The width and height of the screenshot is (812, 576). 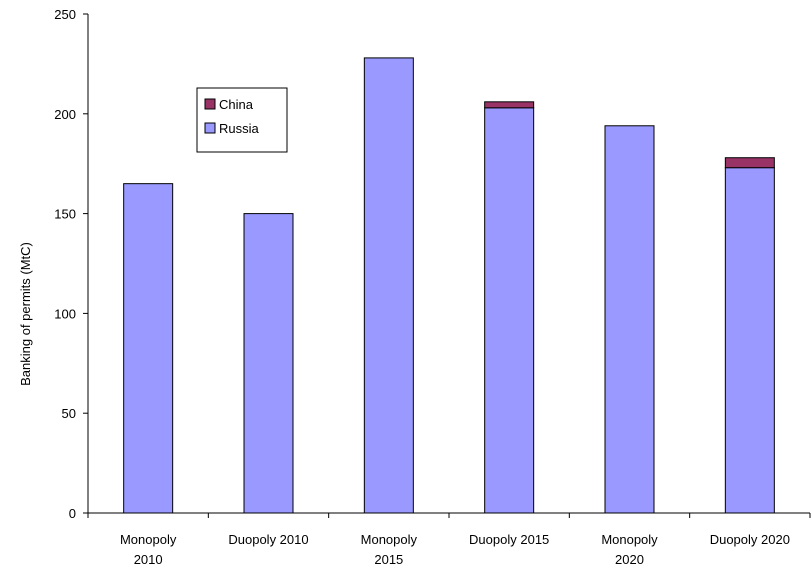 What do you see at coordinates (148, 549) in the screenshot?
I see `x-tick-label: Monopoly 2010` at bounding box center [148, 549].